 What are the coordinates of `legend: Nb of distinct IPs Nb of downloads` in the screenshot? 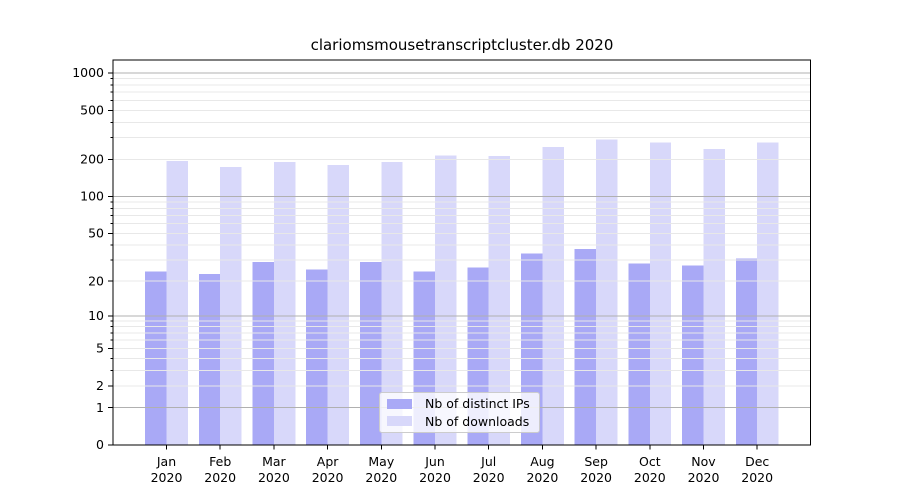 It's located at (459, 412).